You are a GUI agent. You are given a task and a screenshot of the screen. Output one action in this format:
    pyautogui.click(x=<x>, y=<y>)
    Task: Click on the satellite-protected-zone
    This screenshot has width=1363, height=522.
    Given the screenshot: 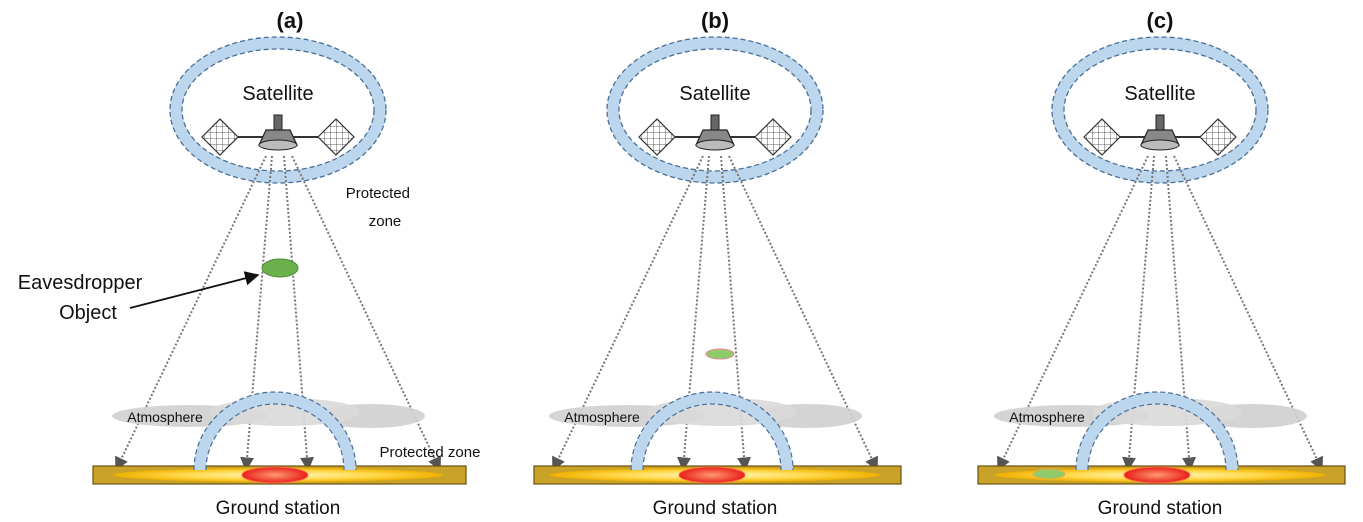 What is the action you would take?
    pyautogui.click(x=278, y=110)
    